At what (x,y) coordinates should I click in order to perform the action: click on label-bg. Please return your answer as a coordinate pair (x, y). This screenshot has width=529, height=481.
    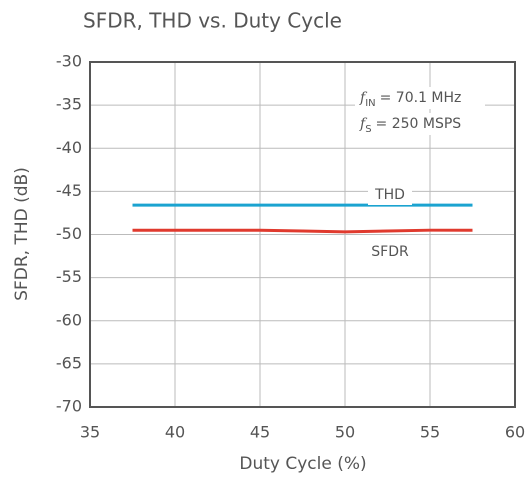
    Looking at the image, I should click on (390, 195).